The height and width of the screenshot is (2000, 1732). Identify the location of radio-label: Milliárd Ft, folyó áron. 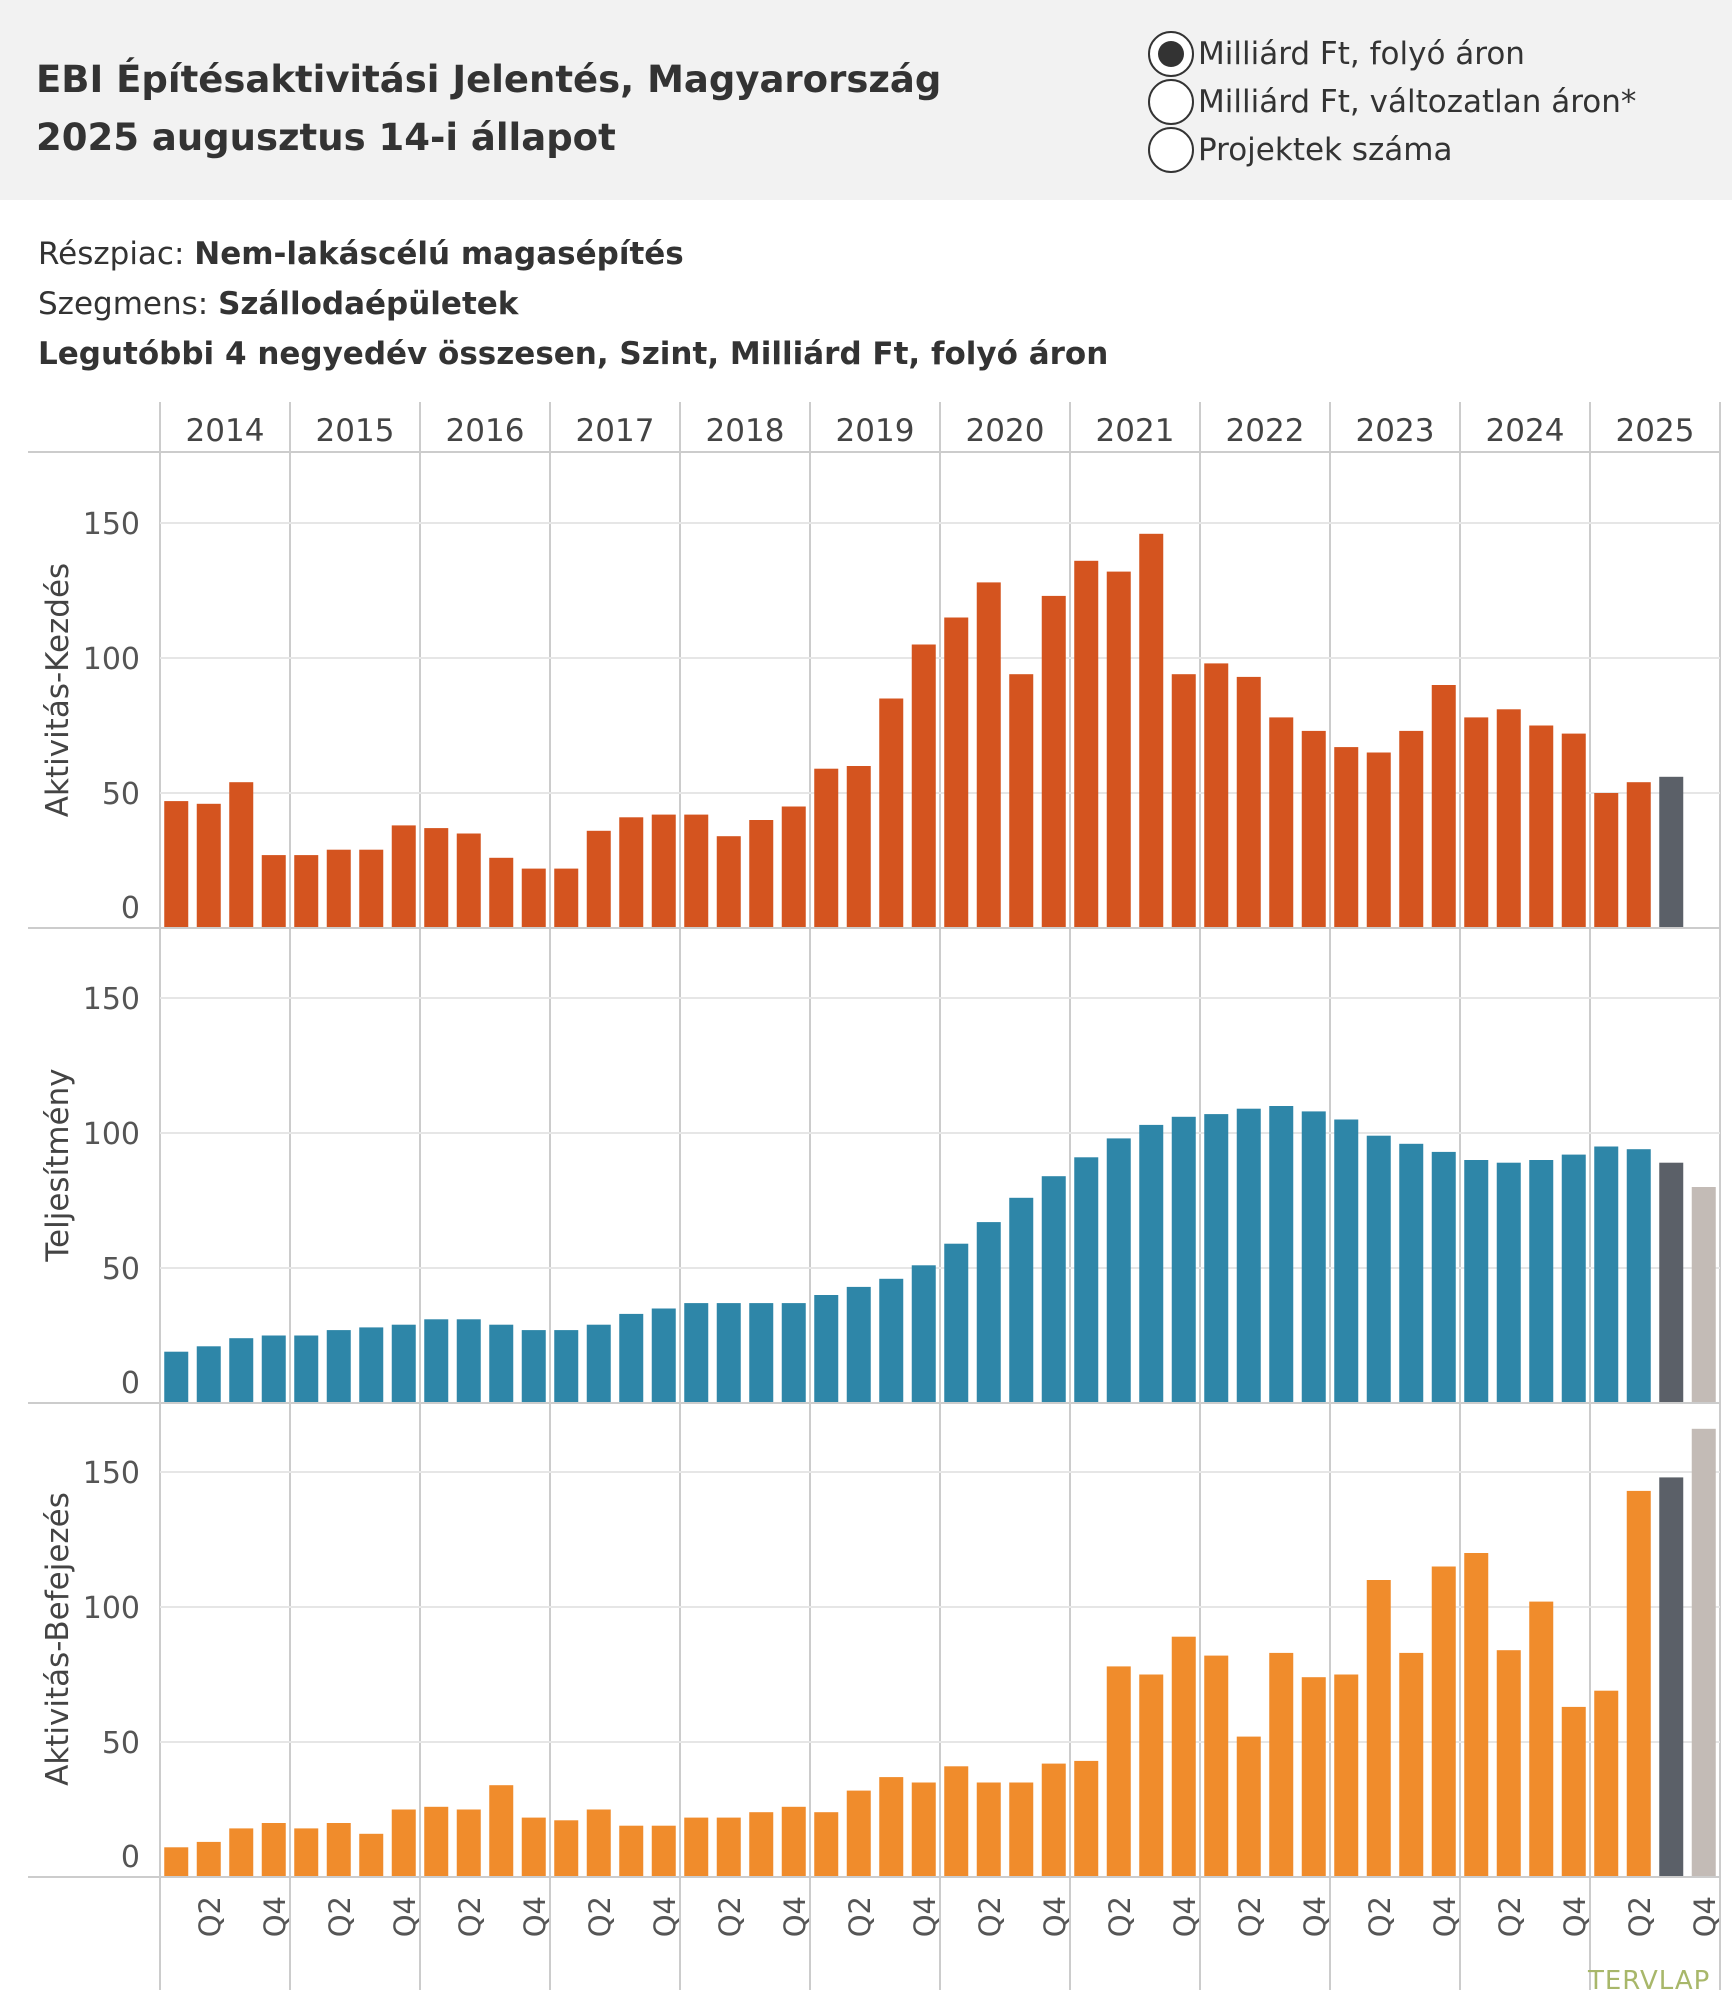
(1361, 54).